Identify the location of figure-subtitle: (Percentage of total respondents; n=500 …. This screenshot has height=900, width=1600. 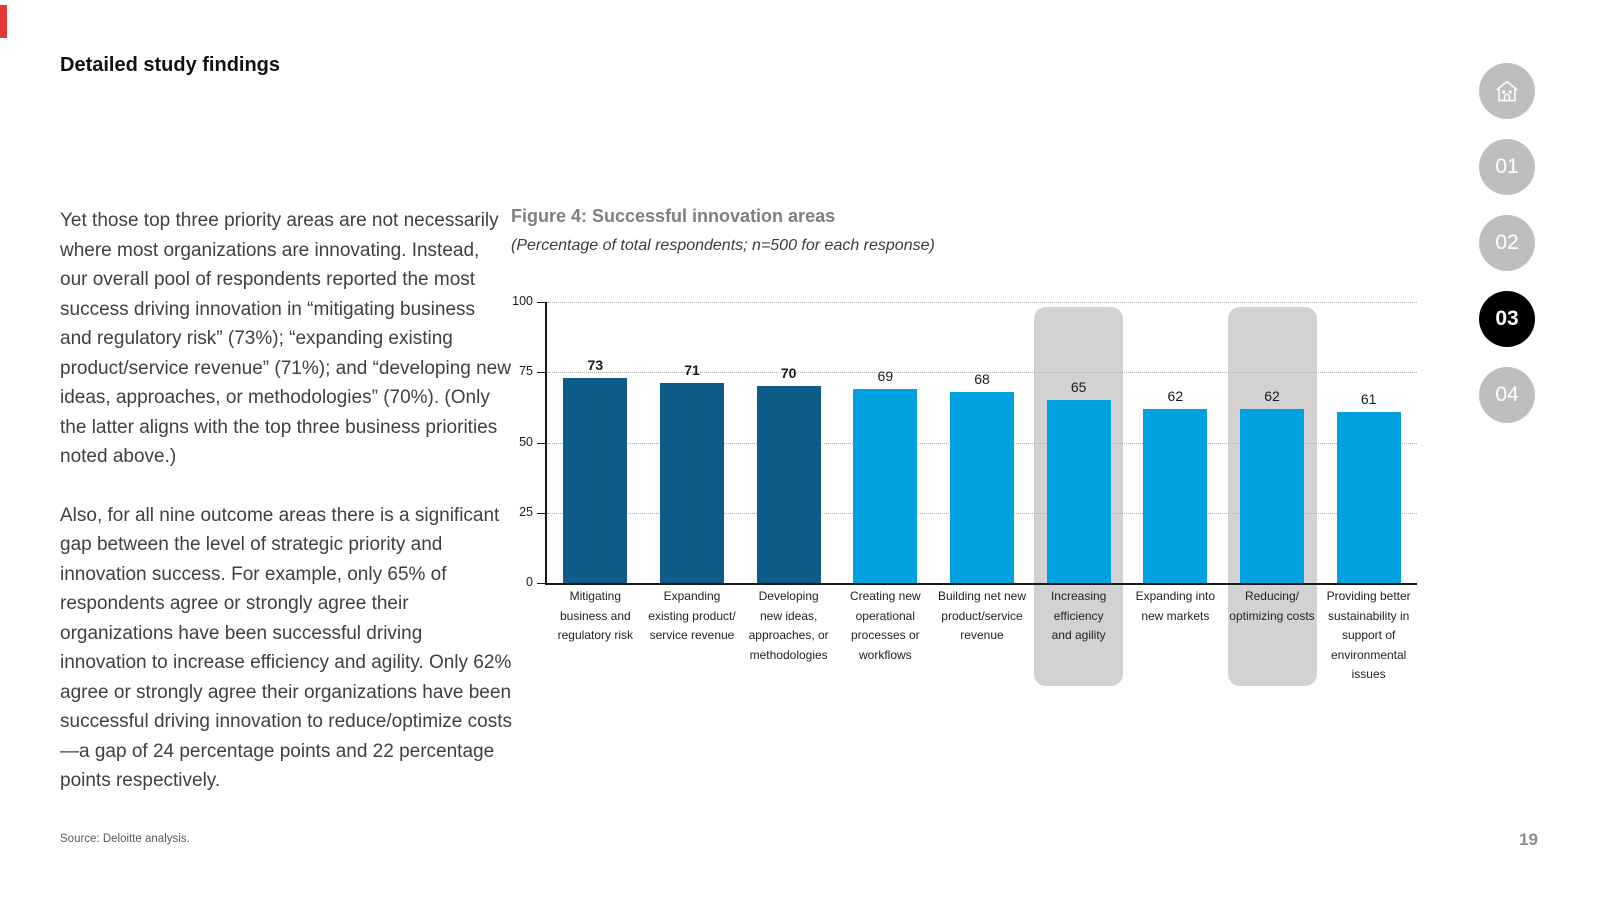
(723, 245).